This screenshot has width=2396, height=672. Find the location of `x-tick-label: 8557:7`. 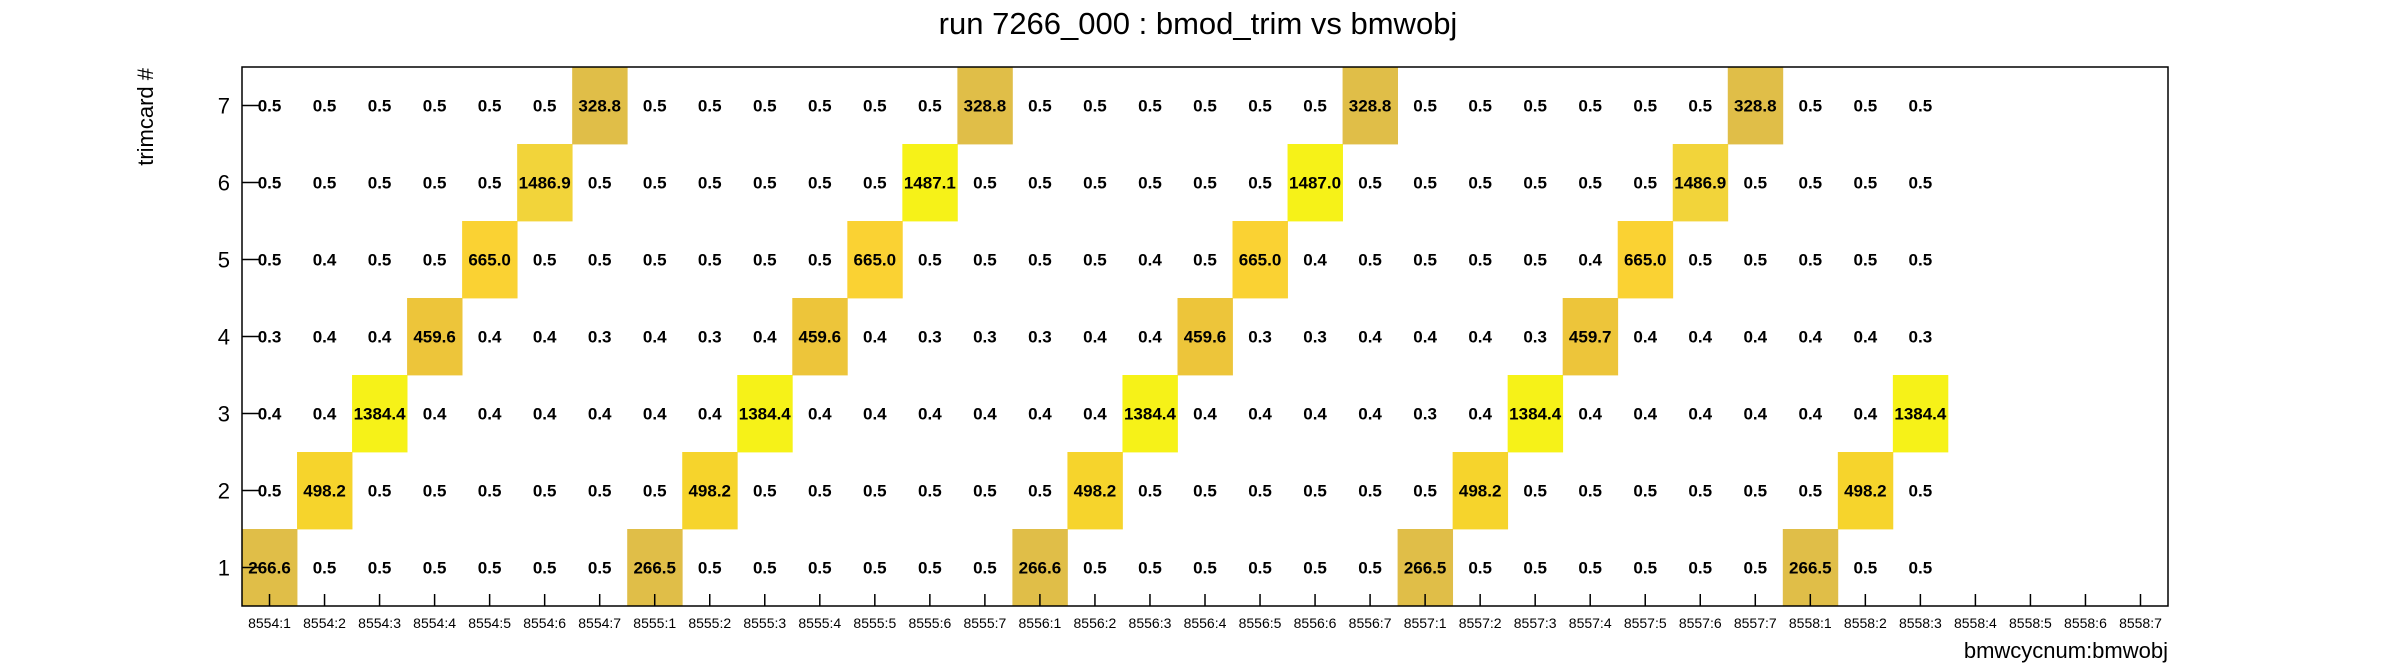

x-tick-label: 8557:7 is located at coordinates (1755, 623).